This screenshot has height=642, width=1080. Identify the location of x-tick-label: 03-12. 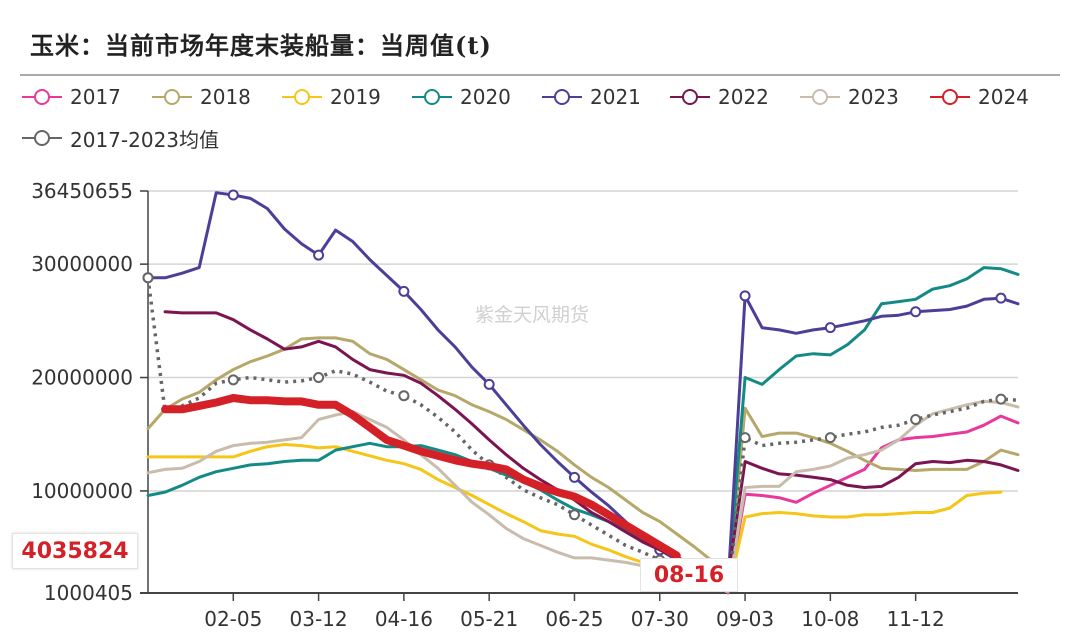
(319, 619).